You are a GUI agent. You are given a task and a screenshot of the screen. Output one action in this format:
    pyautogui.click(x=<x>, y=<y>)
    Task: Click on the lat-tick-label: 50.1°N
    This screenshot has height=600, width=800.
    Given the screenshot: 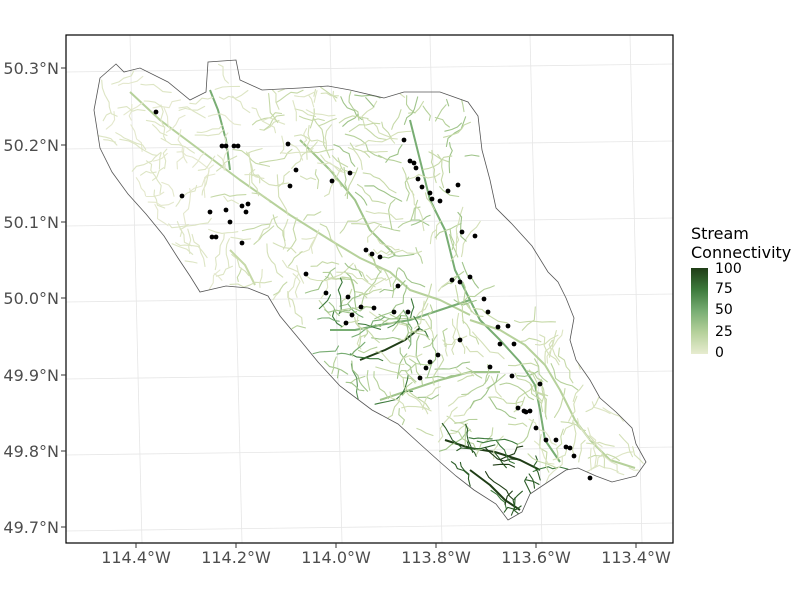 What is the action you would take?
    pyautogui.click(x=31, y=222)
    